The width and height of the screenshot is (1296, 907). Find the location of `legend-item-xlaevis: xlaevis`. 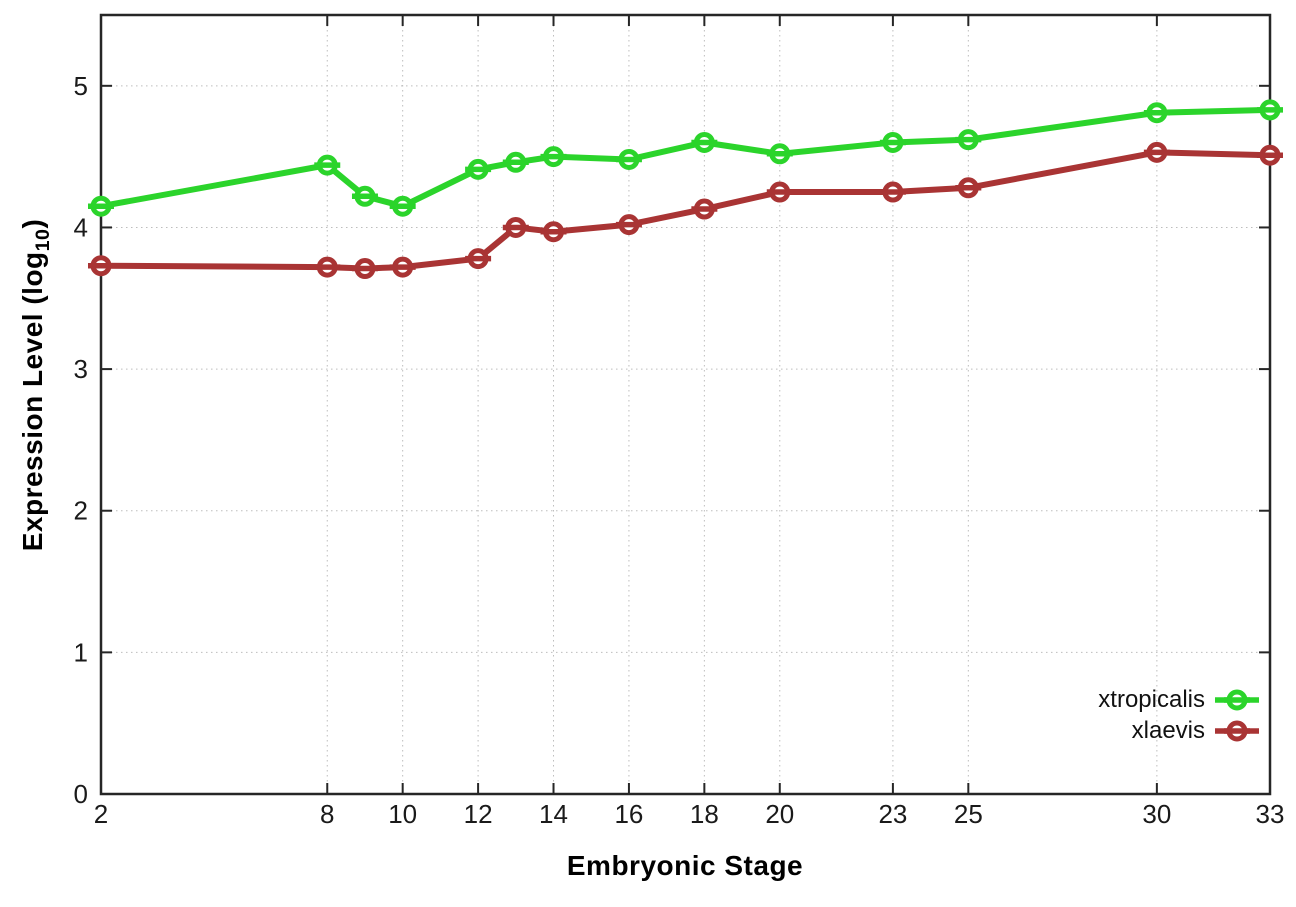

legend-item-xlaevis: xlaevis is located at coordinates (1196, 730).